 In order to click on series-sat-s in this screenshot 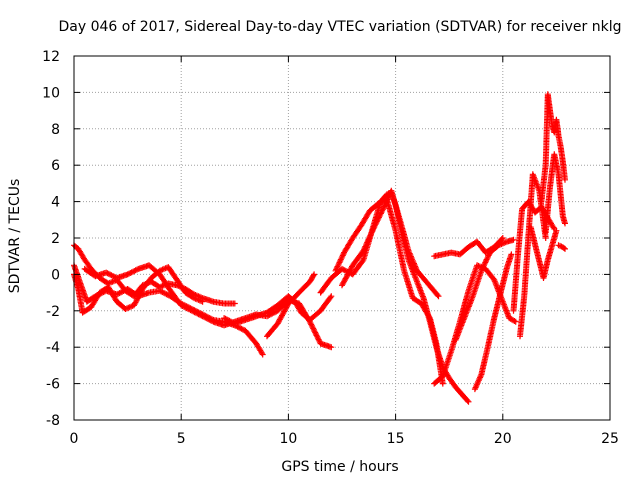, I will do `click(561, 247)`.